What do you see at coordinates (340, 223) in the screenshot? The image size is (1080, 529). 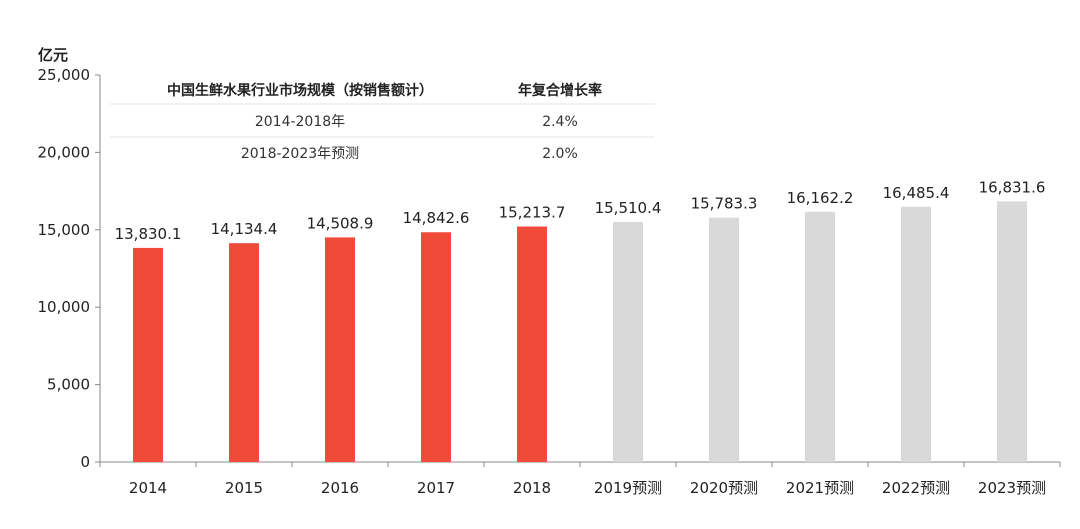 I see `data-label-2016: 14,508.9` at bounding box center [340, 223].